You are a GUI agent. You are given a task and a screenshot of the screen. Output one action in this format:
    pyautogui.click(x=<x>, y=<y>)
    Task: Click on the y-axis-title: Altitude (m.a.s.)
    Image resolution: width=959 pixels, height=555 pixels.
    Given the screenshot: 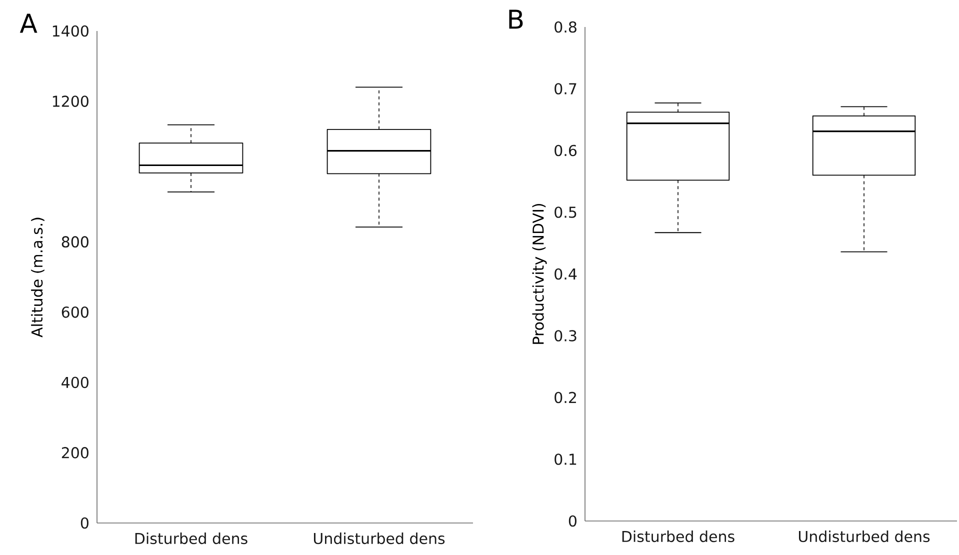 What is the action you would take?
    pyautogui.click(x=37, y=278)
    